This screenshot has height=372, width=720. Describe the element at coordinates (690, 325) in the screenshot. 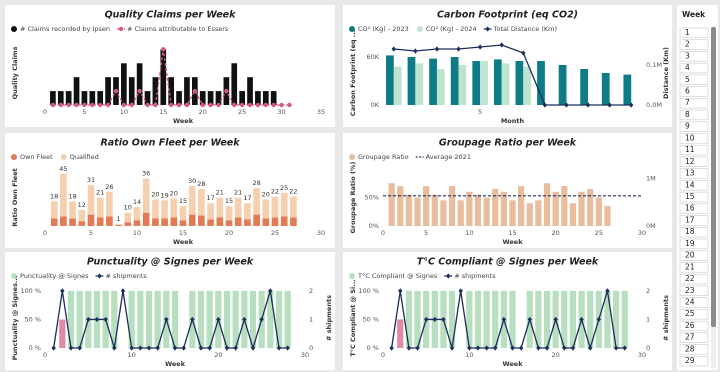

I see `slicer-item-label: 26` at that location.